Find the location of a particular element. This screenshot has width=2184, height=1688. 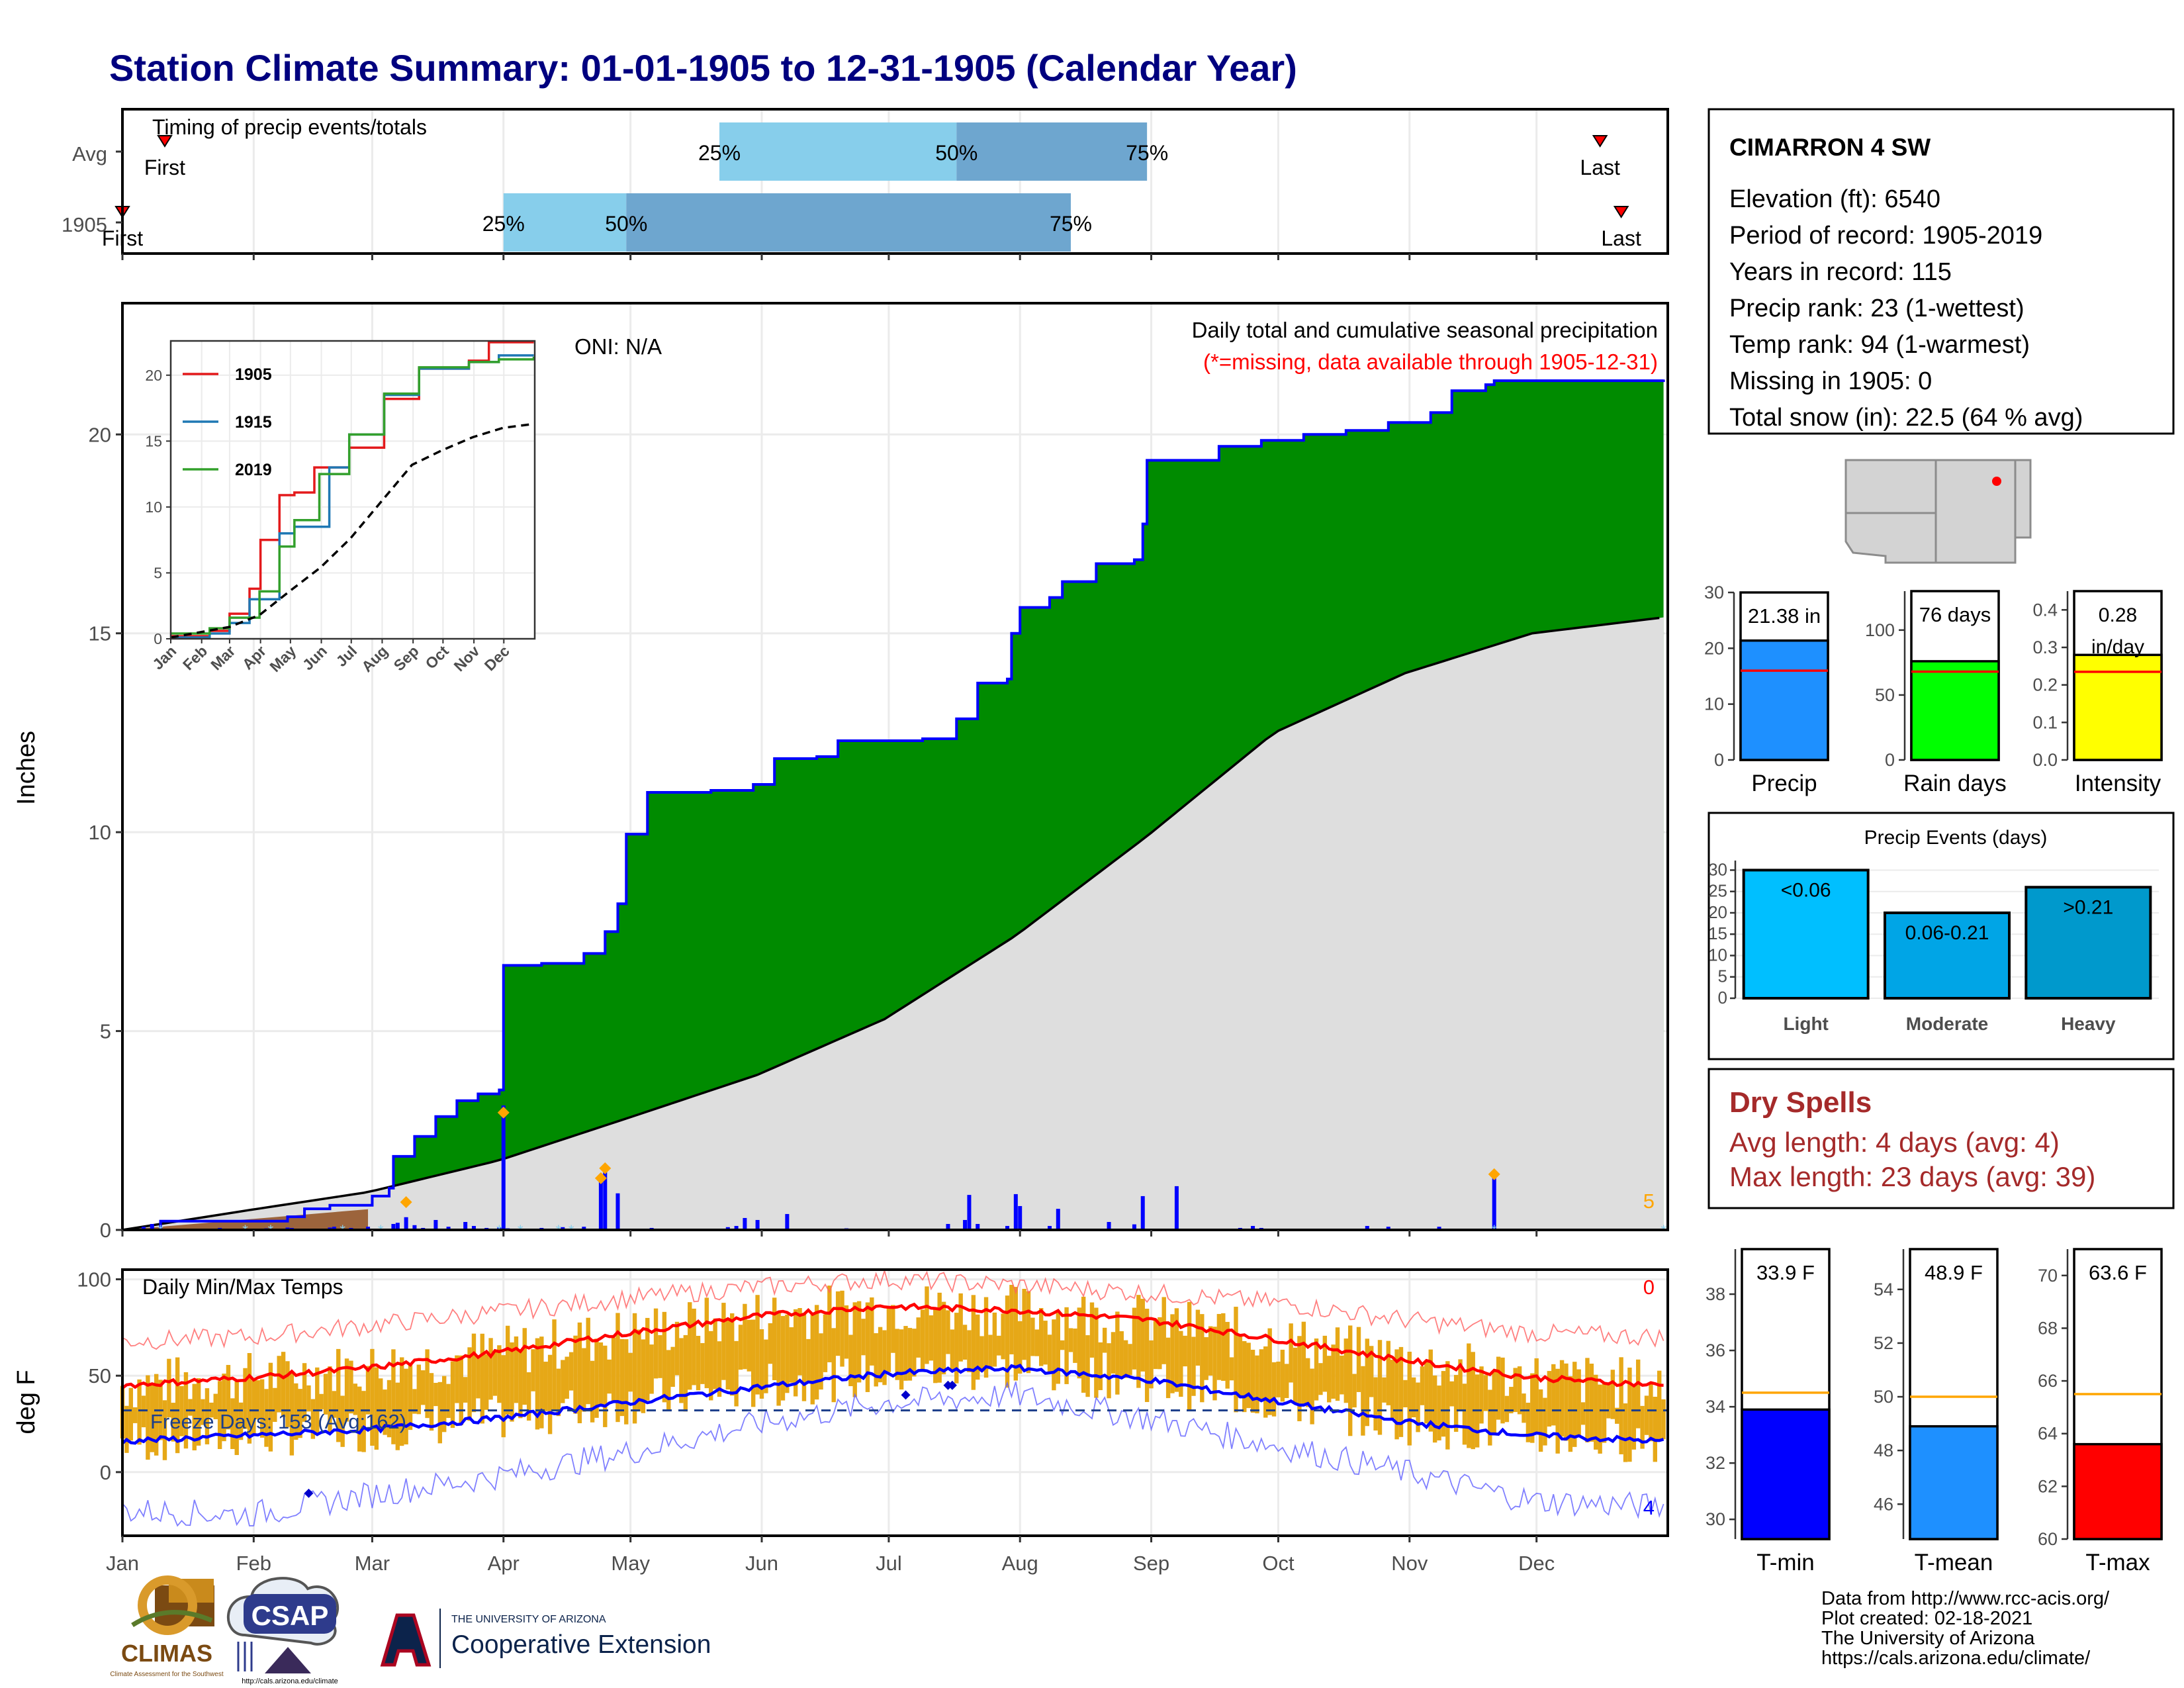

events-category-label: Heavy is located at coordinates (2088, 1023).